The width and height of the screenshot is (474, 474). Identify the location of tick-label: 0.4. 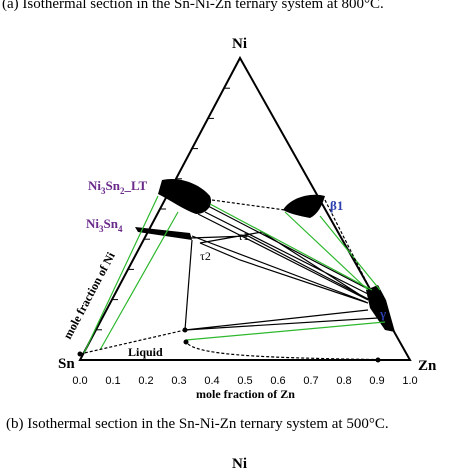
(211, 381).